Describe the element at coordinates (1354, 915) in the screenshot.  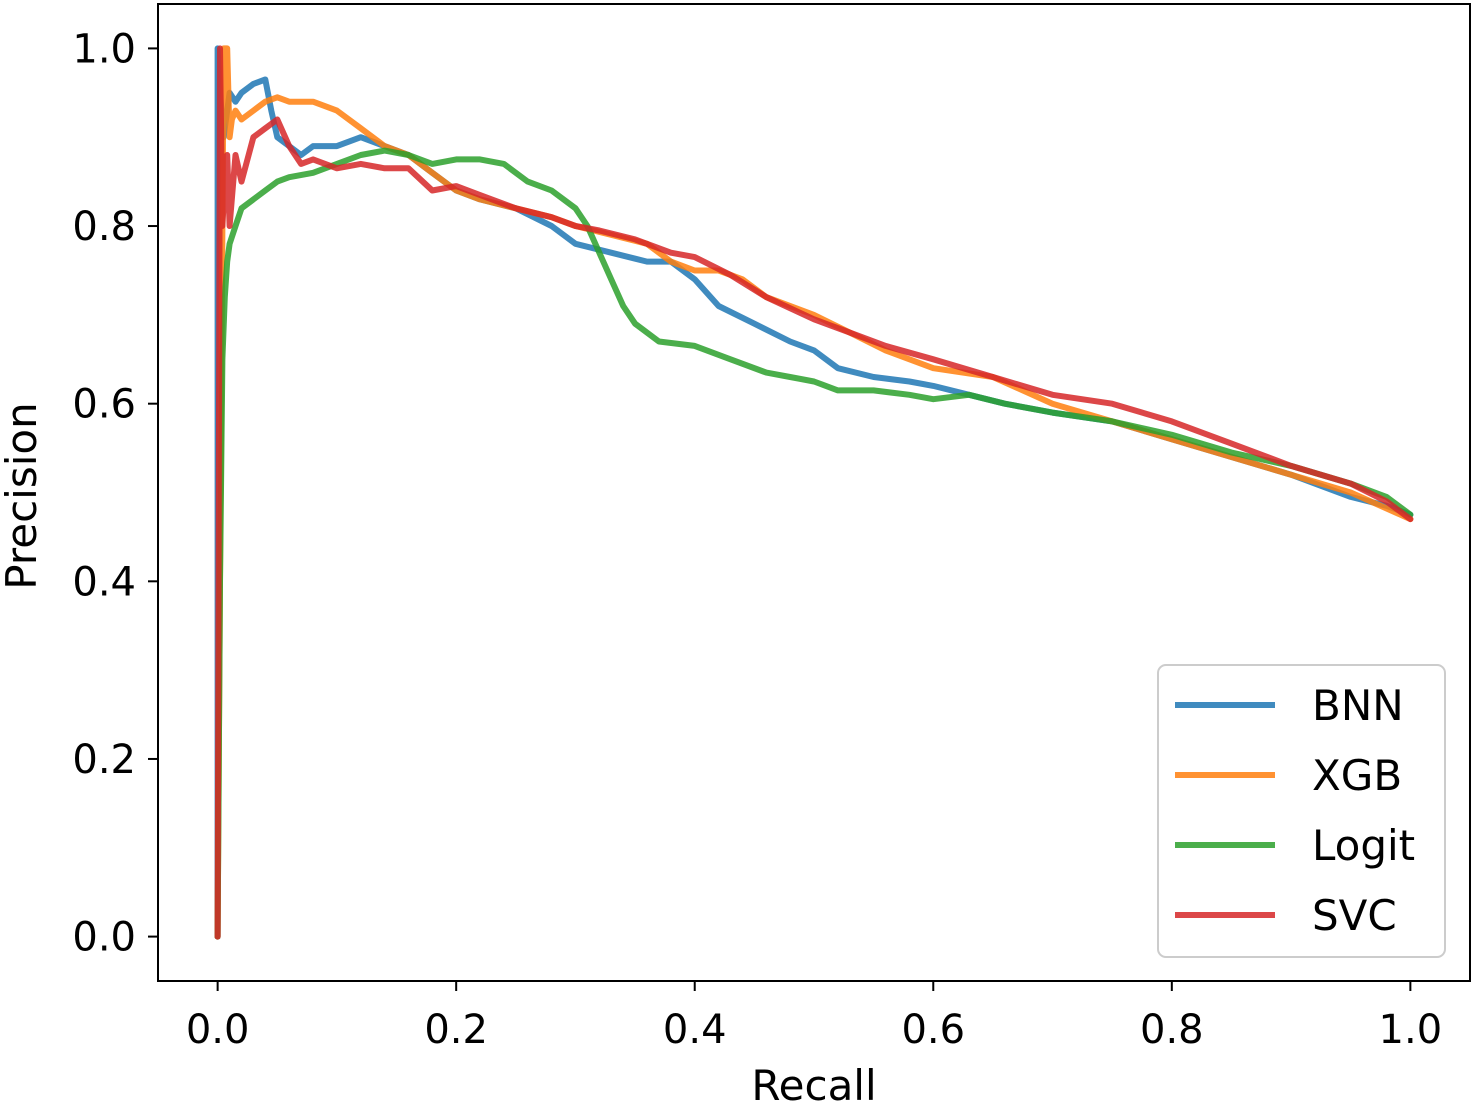
I see `legend-label-svc: SVC` at that location.